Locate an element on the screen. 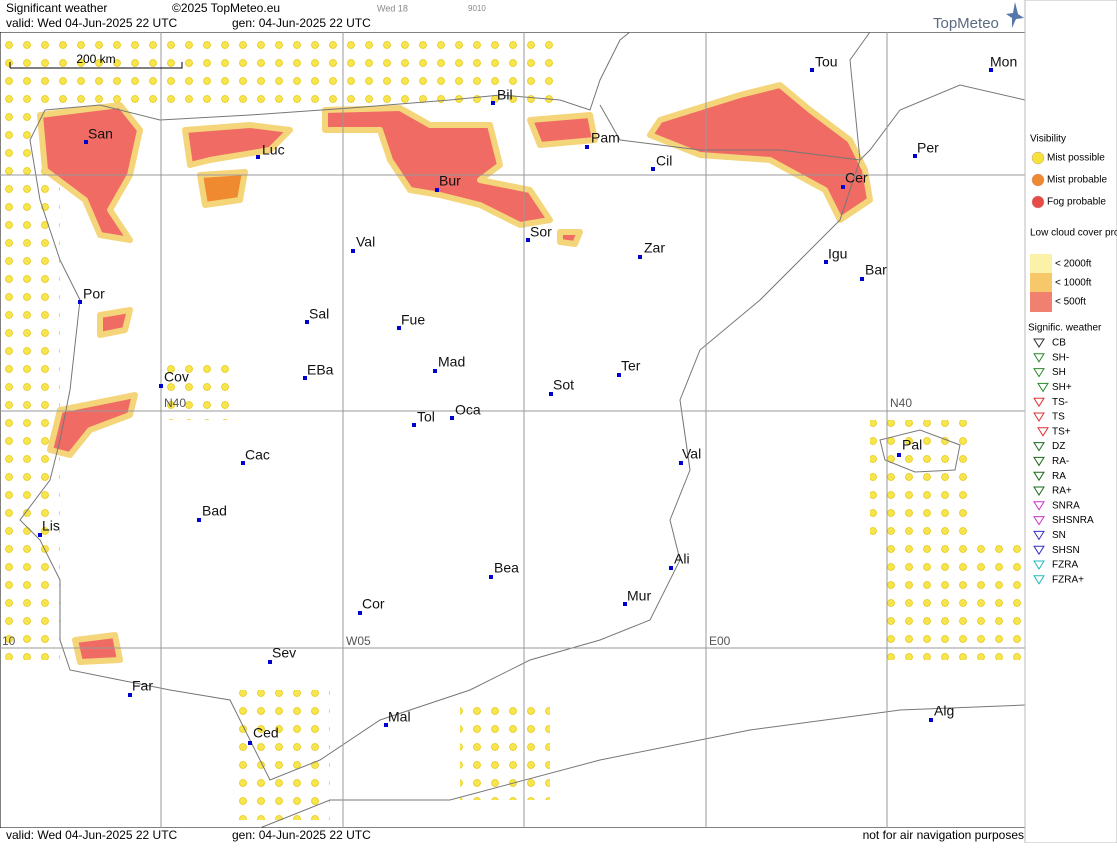 This screenshot has height=848, width=1117. city-label: EBa is located at coordinates (320, 370).